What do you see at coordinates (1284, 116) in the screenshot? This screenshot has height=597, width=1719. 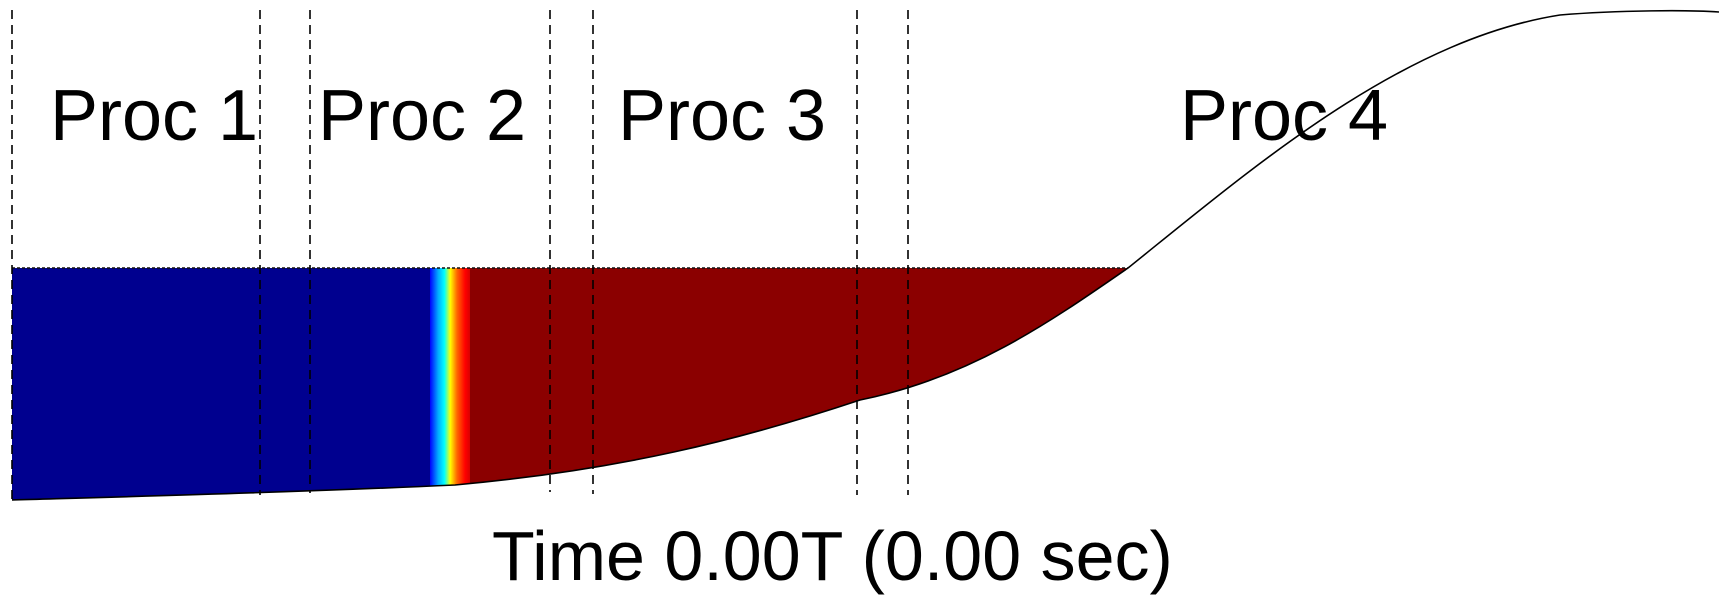 I see `proc-4-label: Proc 4` at bounding box center [1284, 116].